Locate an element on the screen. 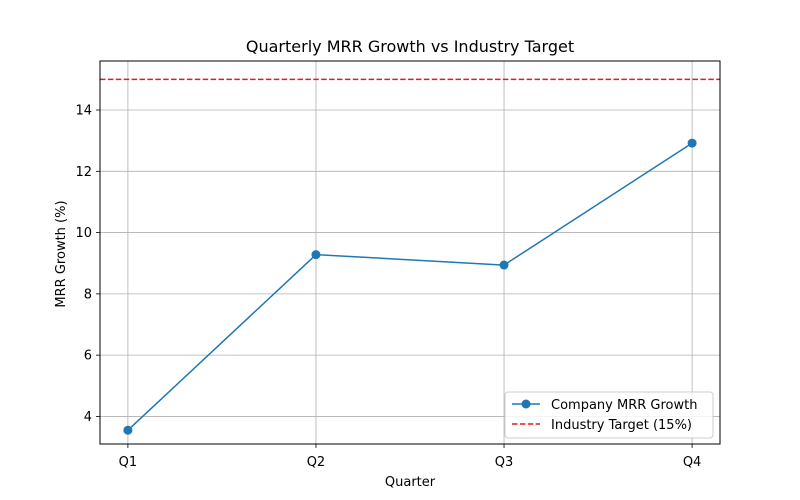 The image size is (800, 500). y-tick-label: 6 is located at coordinates (88, 356).